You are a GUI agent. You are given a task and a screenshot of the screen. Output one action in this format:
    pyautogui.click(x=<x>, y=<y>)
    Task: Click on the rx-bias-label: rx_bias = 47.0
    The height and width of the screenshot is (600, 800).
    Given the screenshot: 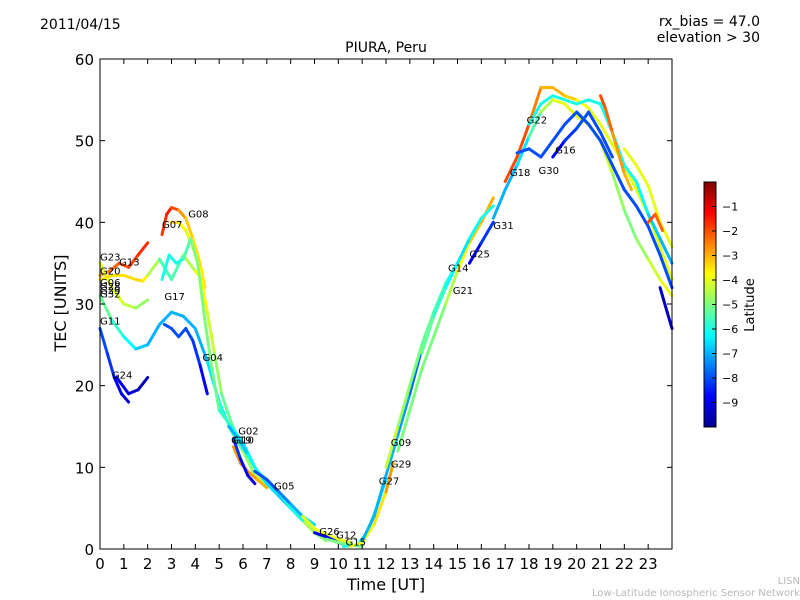 What is the action you would take?
    pyautogui.click(x=709, y=22)
    